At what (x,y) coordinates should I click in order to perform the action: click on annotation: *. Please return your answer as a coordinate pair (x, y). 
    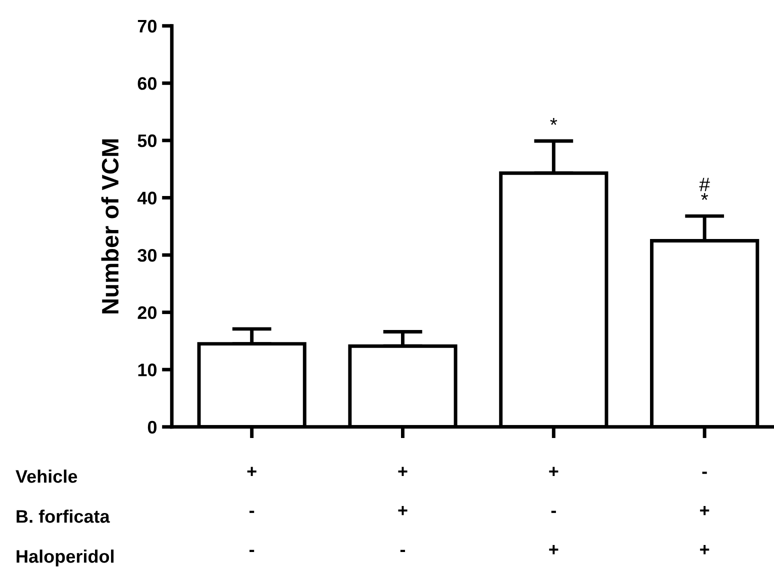
    Looking at the image, I should click on (554, 121).